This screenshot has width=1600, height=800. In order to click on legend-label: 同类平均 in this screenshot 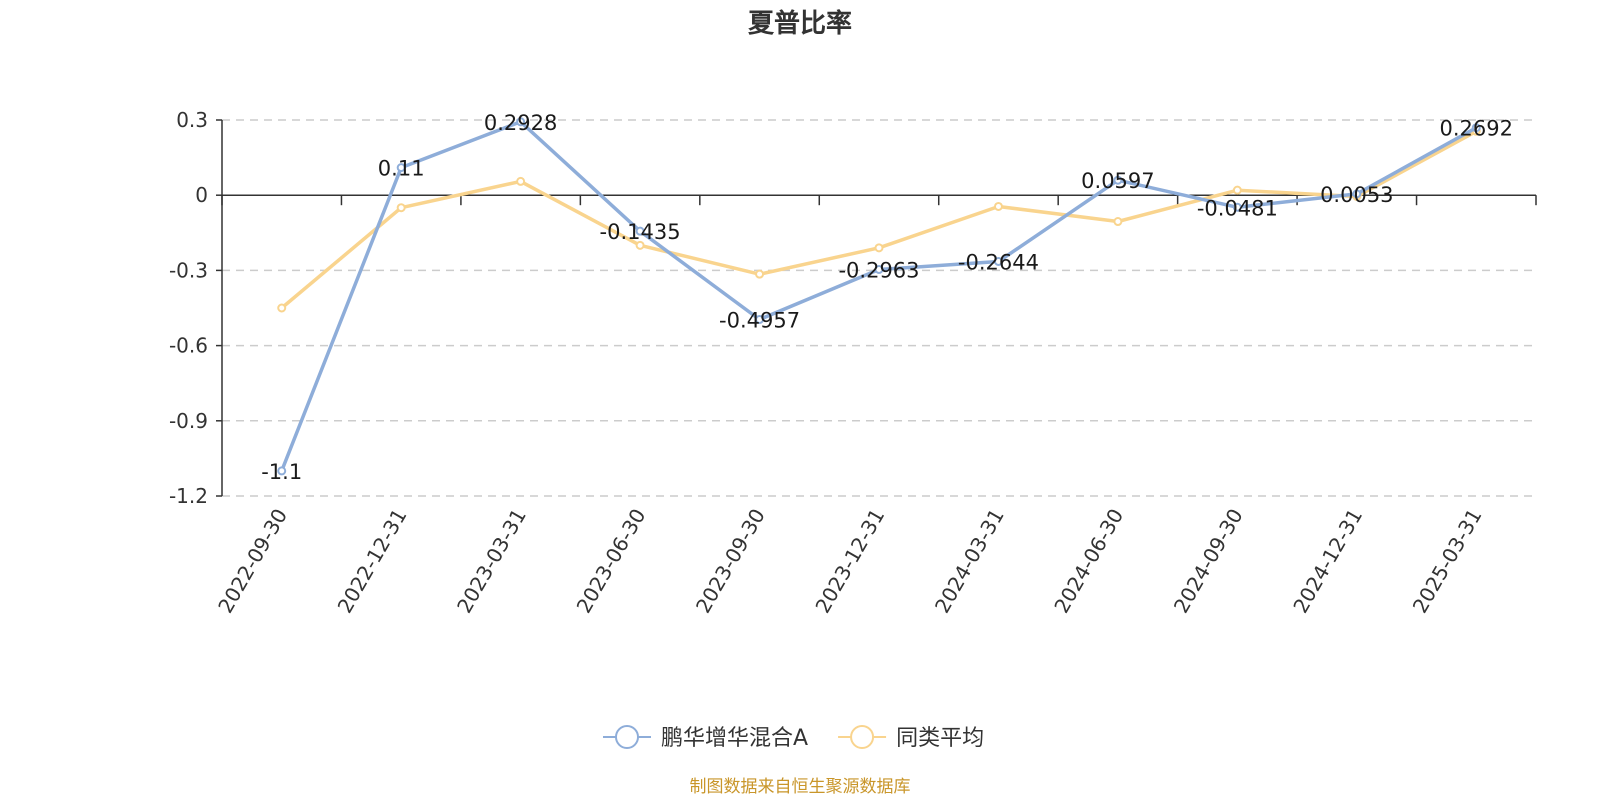, I will do `click(940, 738)`.